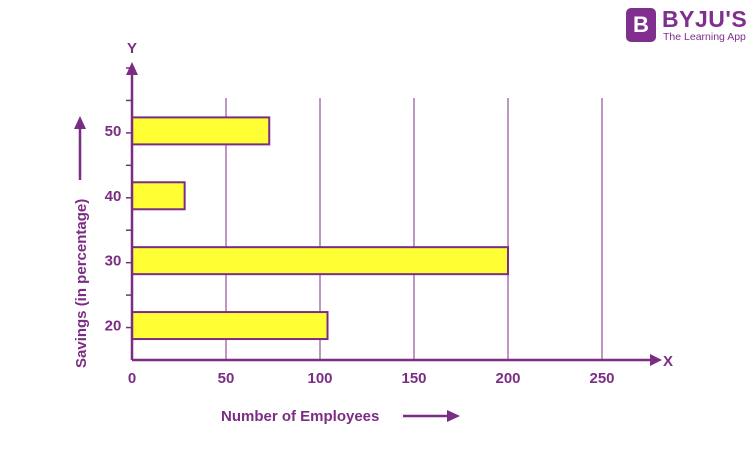 The width and height of the screenshot is (750, 456). Describe the element at coordinates (371, 378) in the screenshot. I see `x-tick-labels: 0 50 100 150 200 250` at that location.